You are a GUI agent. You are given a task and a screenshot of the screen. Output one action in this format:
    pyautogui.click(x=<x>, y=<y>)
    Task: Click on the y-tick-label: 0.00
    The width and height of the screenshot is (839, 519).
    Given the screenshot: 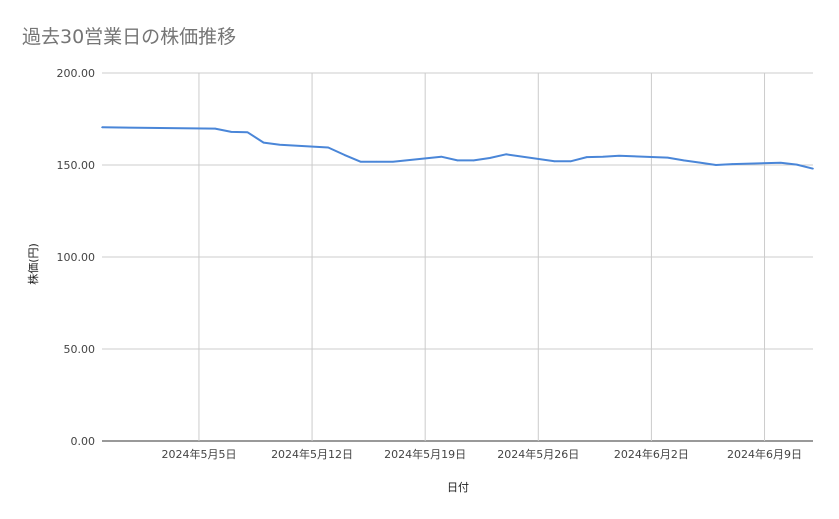 What is the action you would take?
    pyautogui.click(x=83, y=441)
    